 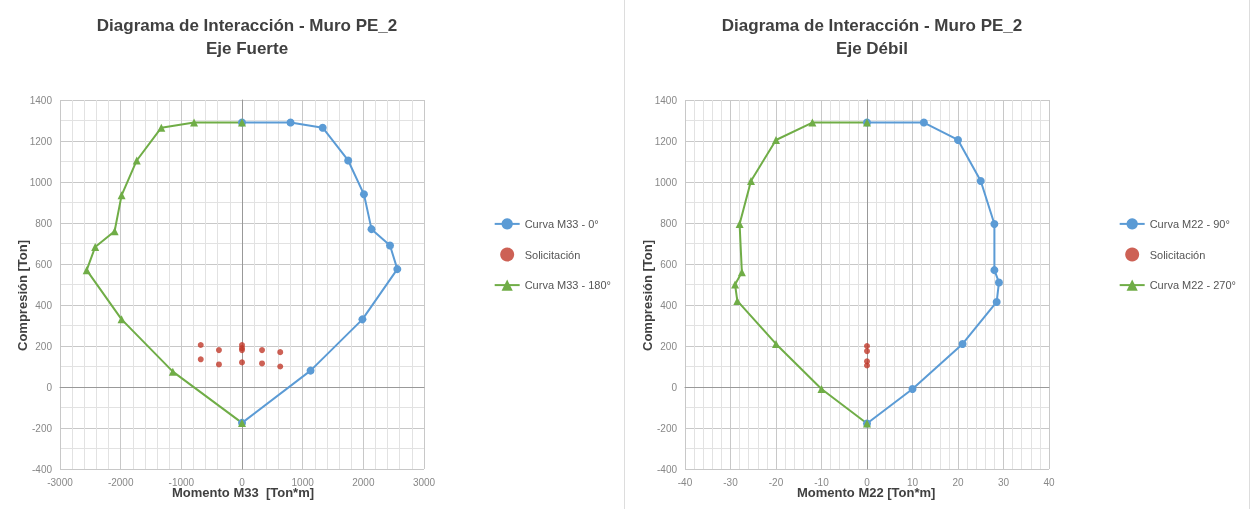 What do you see at coordinates (822, 482) in the screenshot?
I see `x-tick-label: -10` at bounding box center [822, 482].